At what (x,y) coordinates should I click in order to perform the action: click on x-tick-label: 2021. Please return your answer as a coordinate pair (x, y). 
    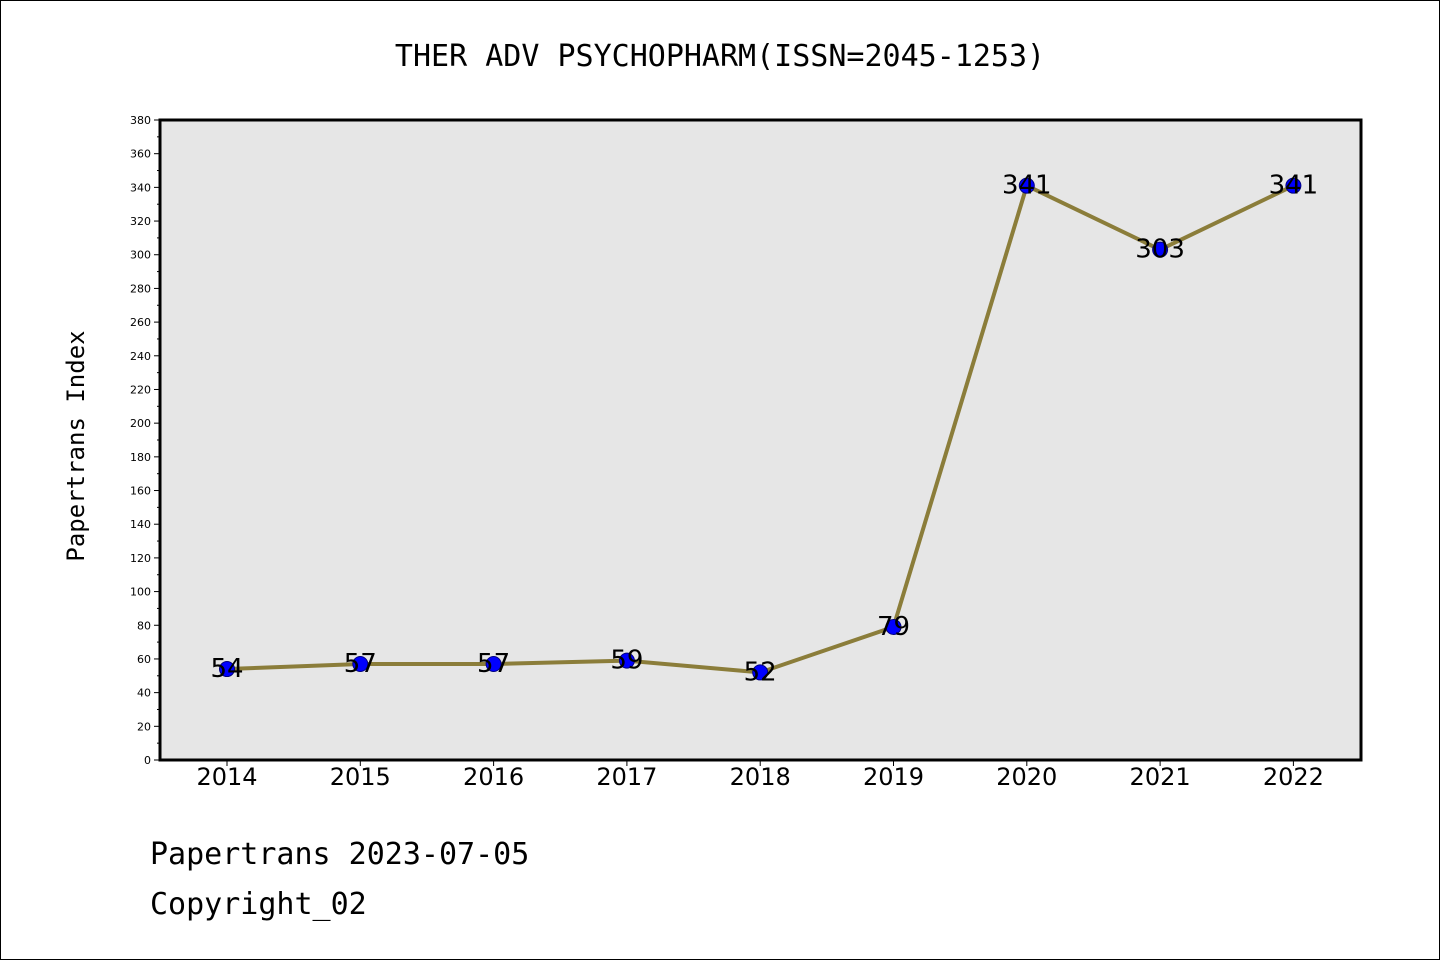
    Looking at the image, I should click on (1160, 777).